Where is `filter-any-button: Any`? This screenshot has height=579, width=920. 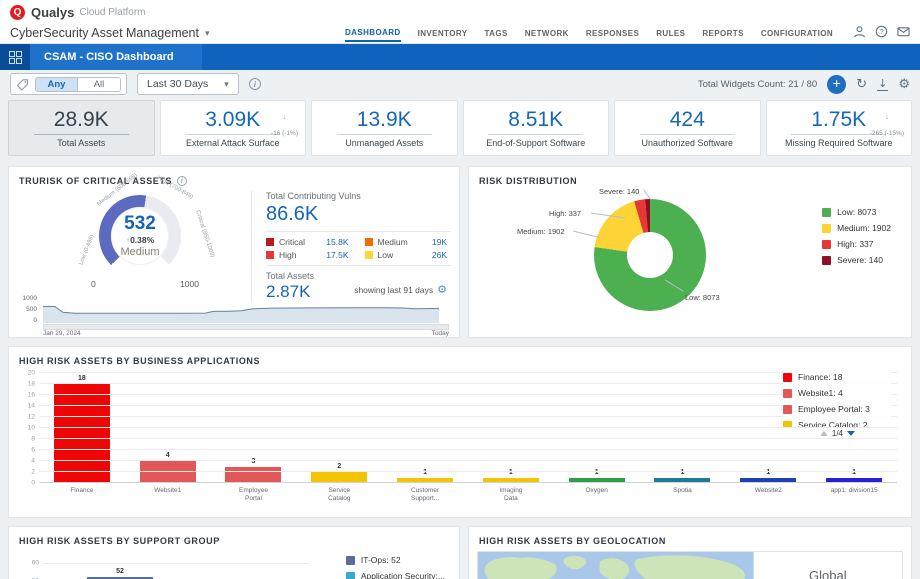
filter-any-button: Any is located at coordinates (57, 84).